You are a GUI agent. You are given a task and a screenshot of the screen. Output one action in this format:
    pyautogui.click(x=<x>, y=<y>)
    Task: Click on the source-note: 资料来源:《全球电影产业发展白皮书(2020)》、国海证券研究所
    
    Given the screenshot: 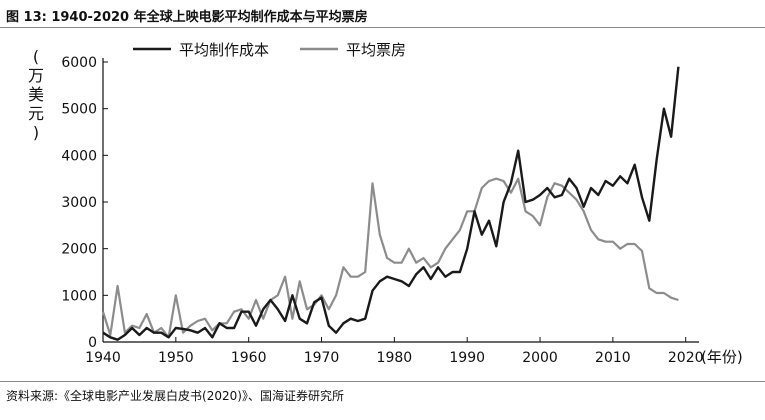 What is the action you would take?
    pyautogui.click(x=175, y=396)
    